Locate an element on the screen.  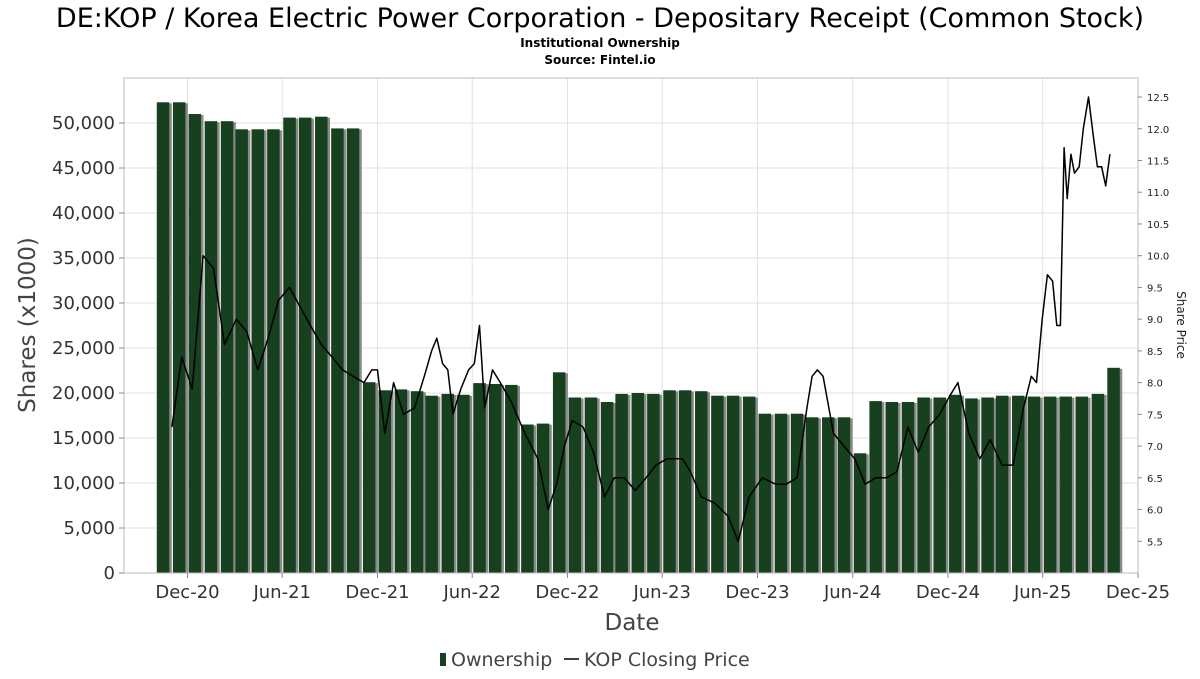
x-axis-label: Date is located at coordinates (632, 623).